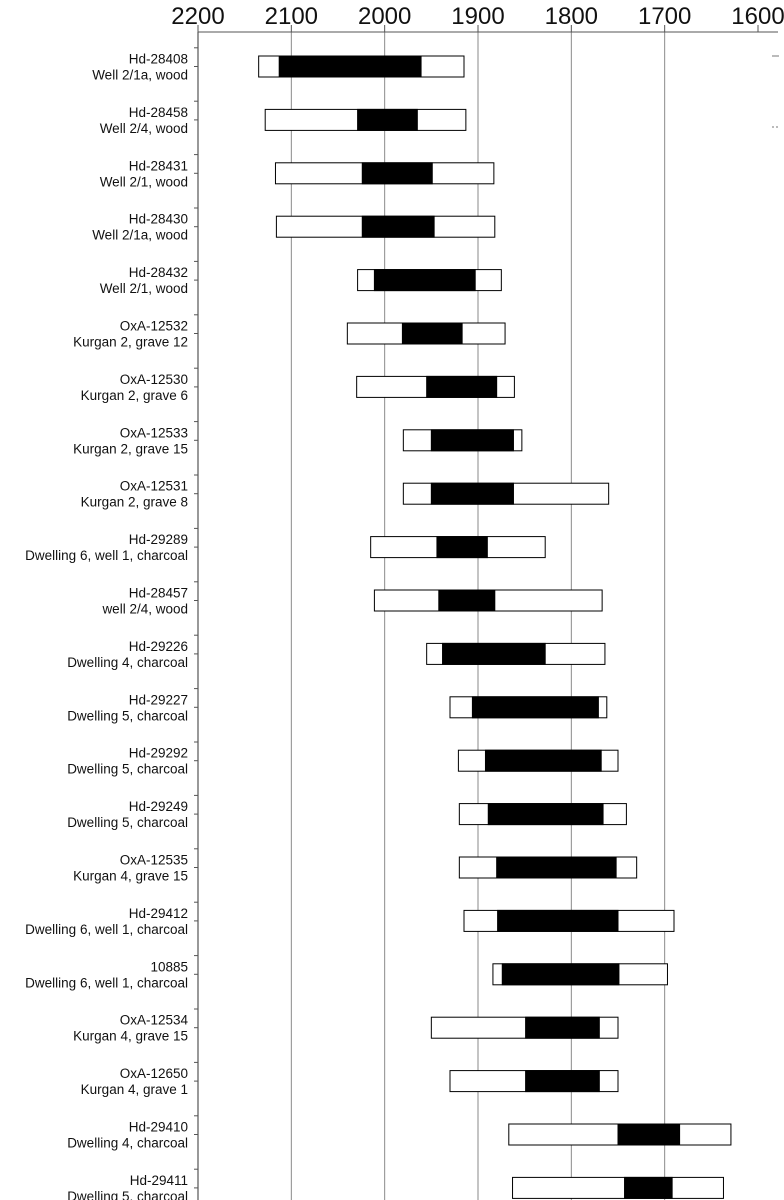 The width and height of the screenshot is (784, 1200). Describe the element at coordinates (134, 395) in the screenshot. I see `sample-context-label: Kurgan 2, grave 6` at that location.